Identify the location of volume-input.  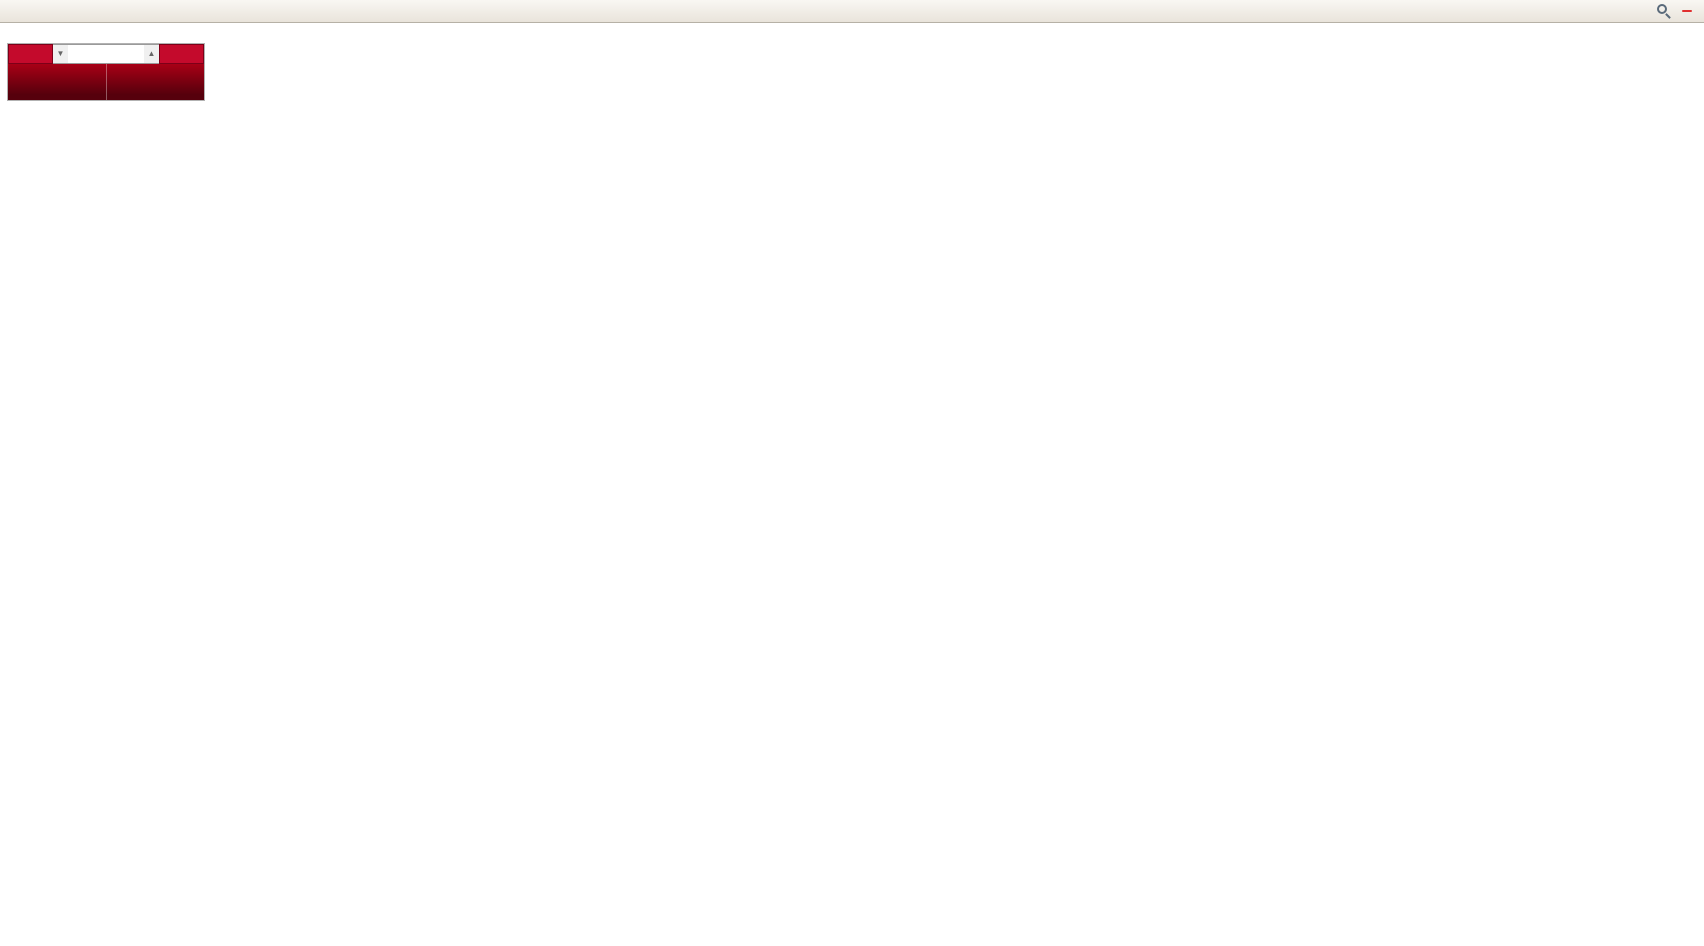
(106, 54).